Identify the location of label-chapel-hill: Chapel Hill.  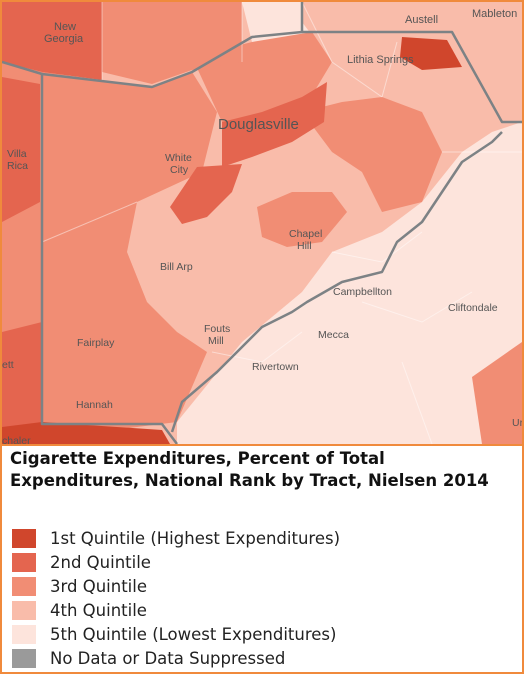
(305, 240).